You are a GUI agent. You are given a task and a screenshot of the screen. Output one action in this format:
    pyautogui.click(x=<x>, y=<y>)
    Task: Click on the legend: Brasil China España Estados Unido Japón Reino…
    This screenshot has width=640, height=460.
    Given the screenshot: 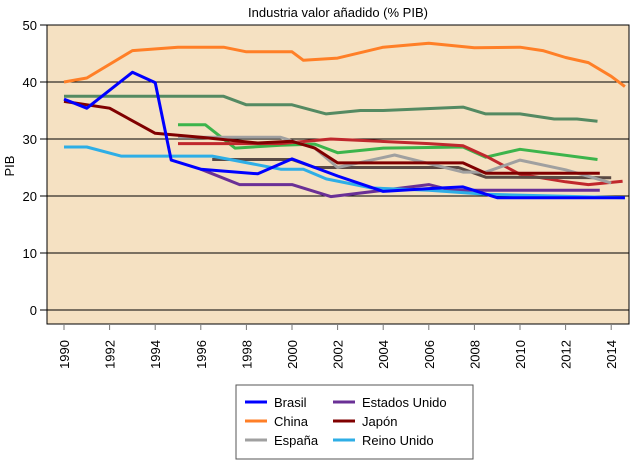 What is the action you would take?
    pyautogui.click(x=354, y=422)
    